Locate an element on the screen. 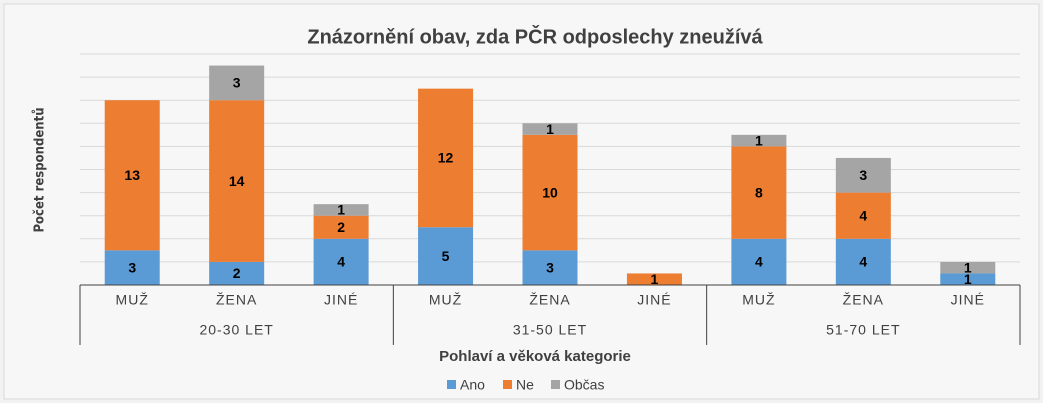 This screenshot has height=408, width=1043. group-label: 51-70 LET is located at coordinates (863, 330).